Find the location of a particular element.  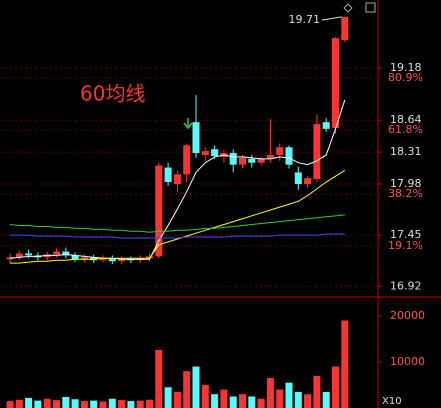

volume-tick-label: 10000 is located at coordinates (407, 361).